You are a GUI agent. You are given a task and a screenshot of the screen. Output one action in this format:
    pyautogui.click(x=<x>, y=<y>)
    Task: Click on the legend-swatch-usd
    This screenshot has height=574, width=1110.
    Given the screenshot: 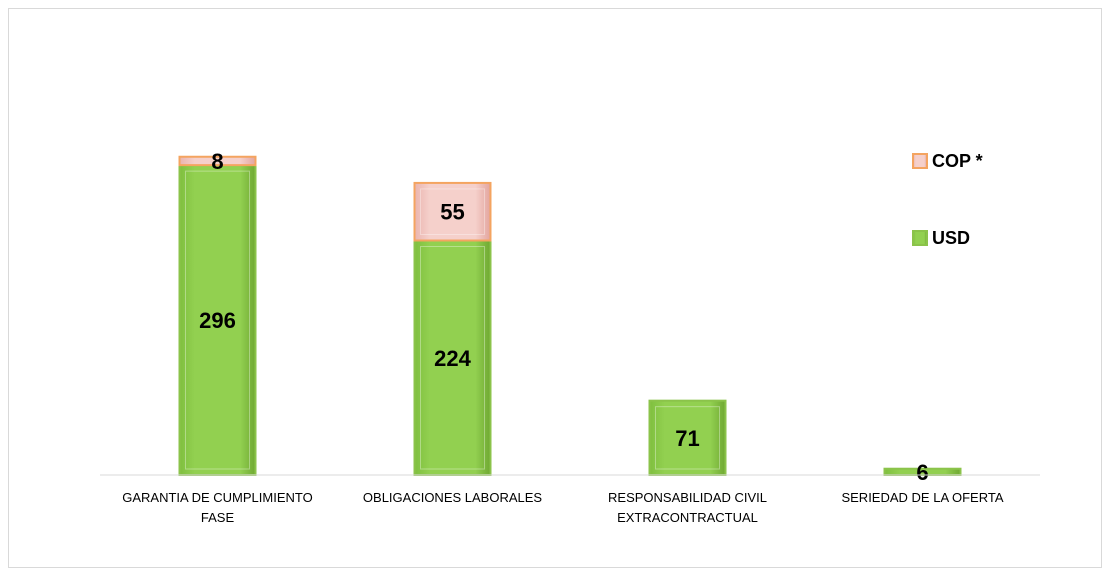 What is the action you would take?
    pyautogui.click(x=920, y=238)
    